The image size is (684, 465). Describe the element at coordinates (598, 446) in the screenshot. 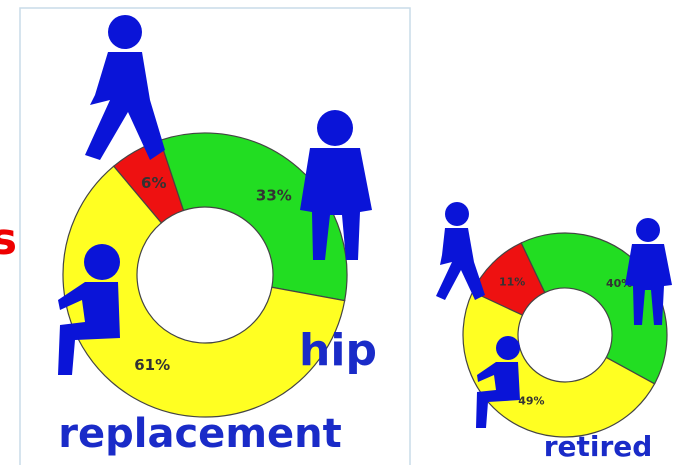

I see `chart-title: retired` at that location.